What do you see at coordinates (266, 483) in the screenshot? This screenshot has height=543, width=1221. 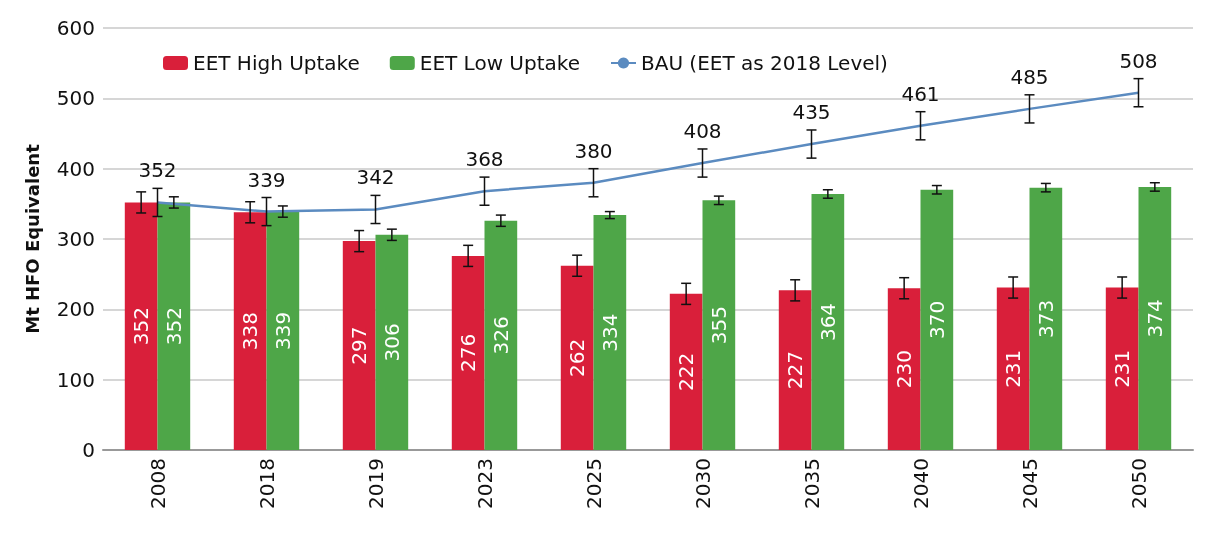 I see `x-tick-label: 2018` at bounding box center [266, 483].